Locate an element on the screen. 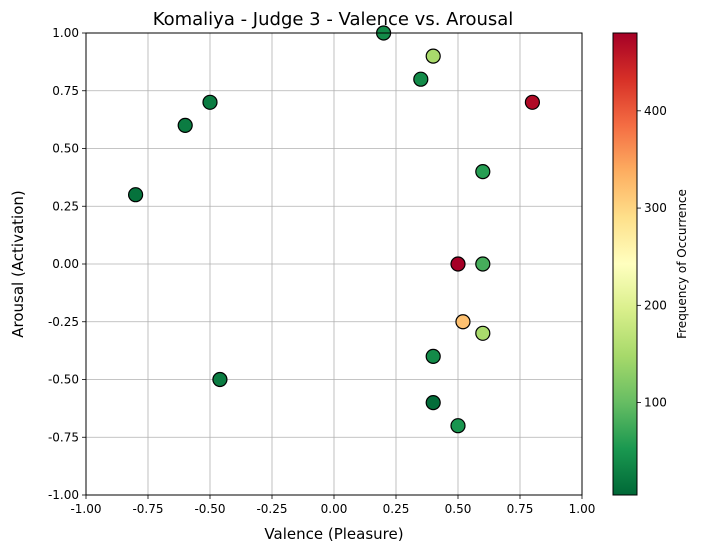  y-axis-label: Arousal (Activation) is located at coordinates (18, 264).